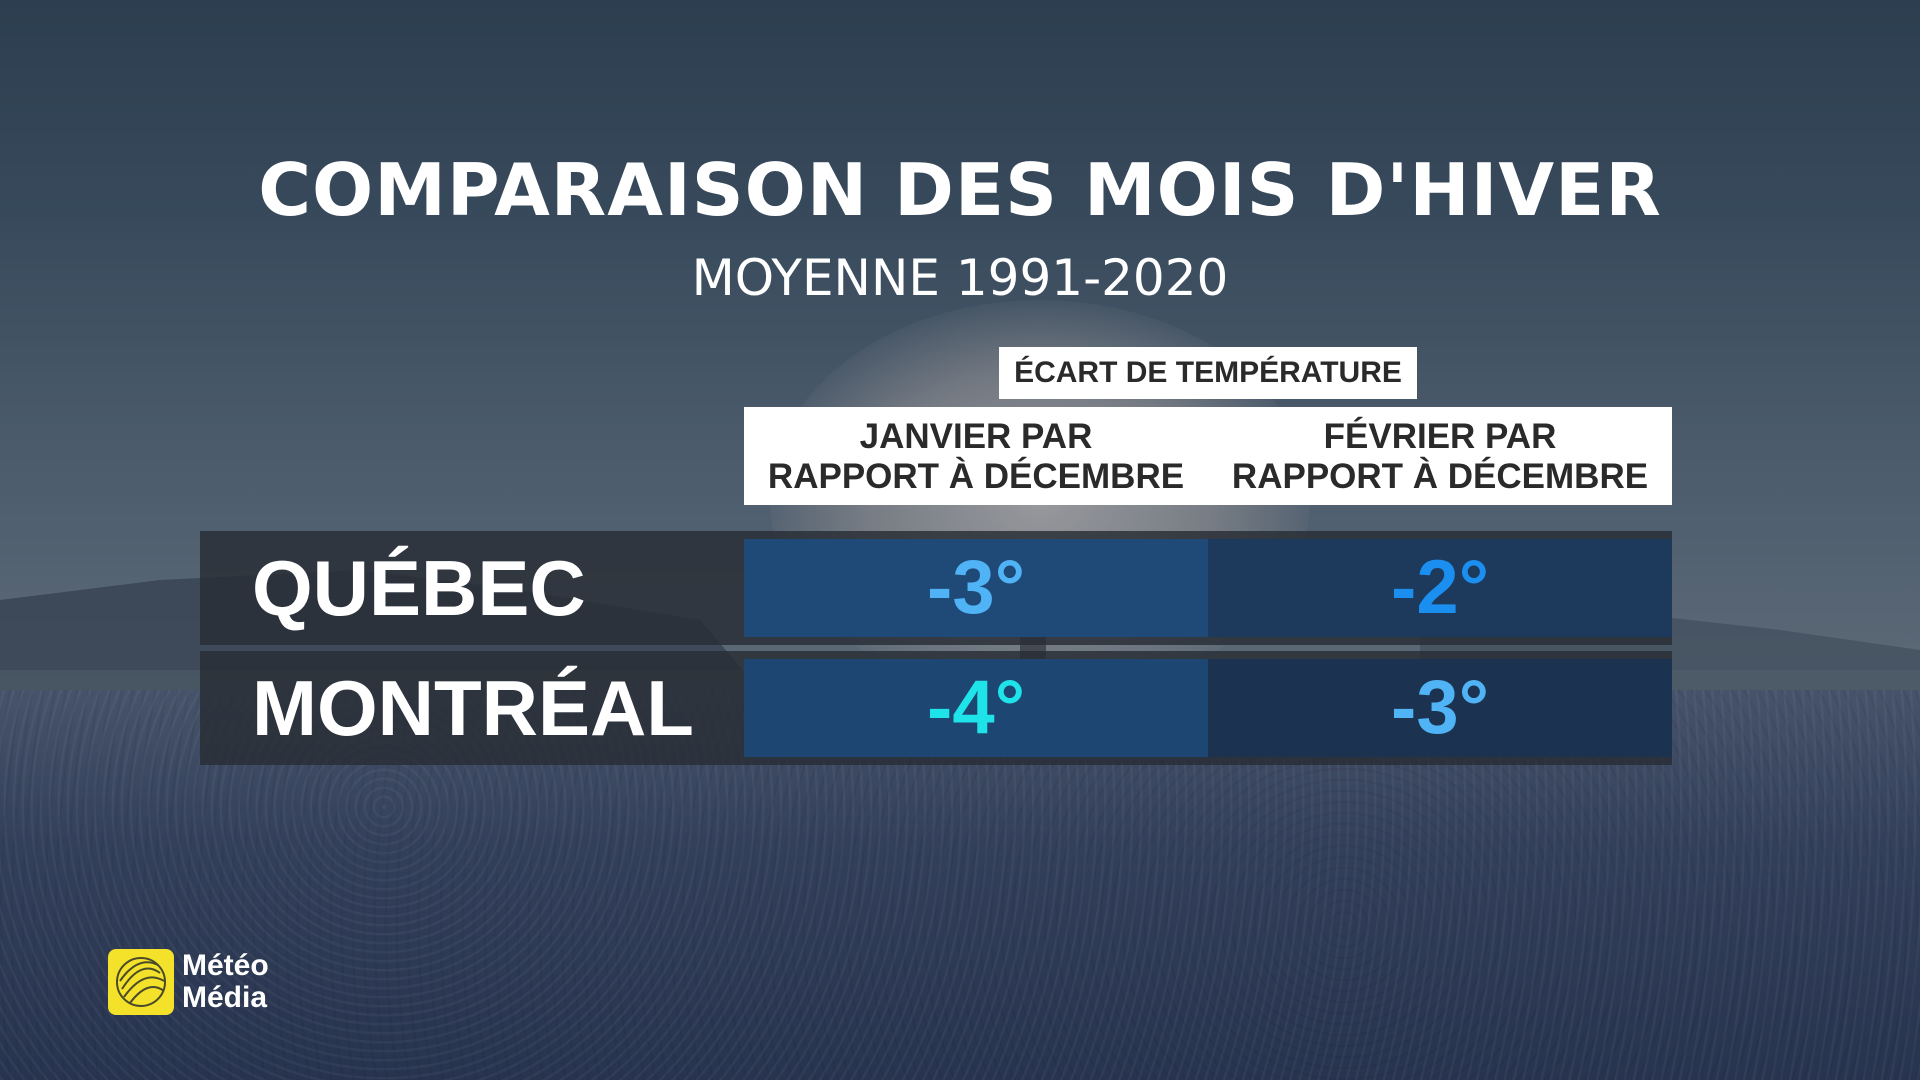  I want to click on table-row: QUÉBEC -3° -2°, so click(936, 588).